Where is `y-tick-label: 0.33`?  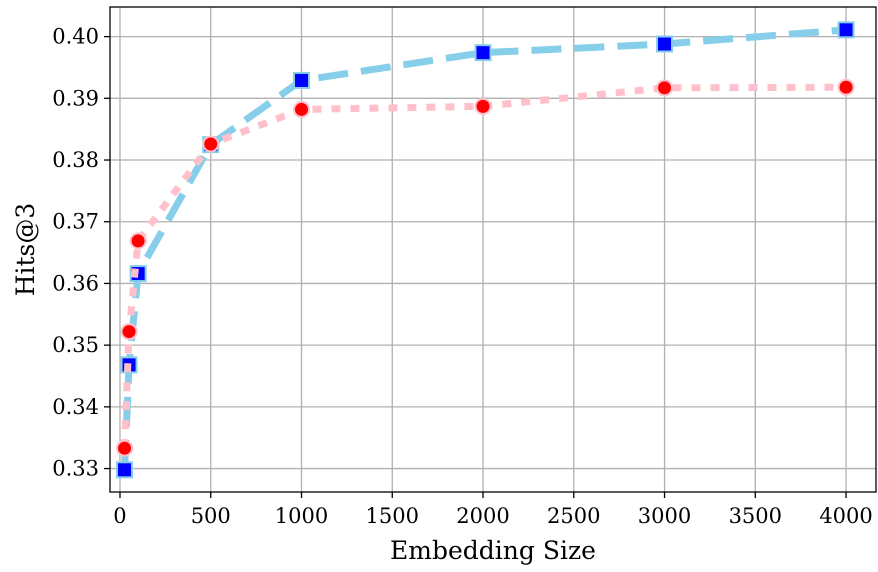
y-tick-label: 0.33 is located at coordinates (75, 469).